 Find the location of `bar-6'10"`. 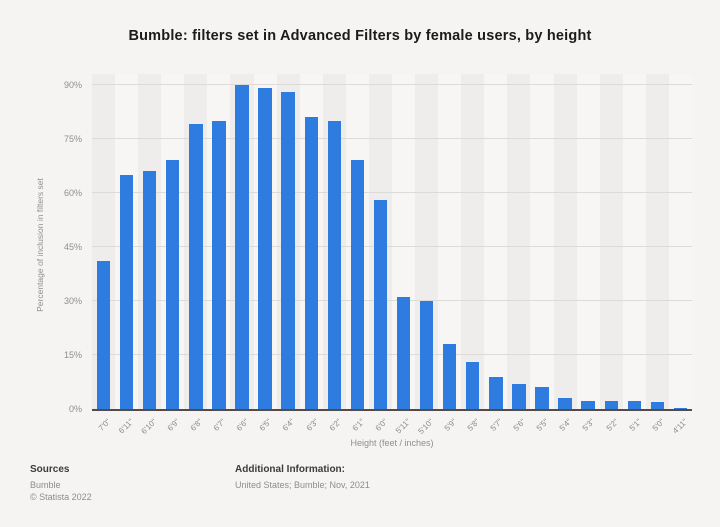

bar-6'10" is located at coordinates (150, 290).